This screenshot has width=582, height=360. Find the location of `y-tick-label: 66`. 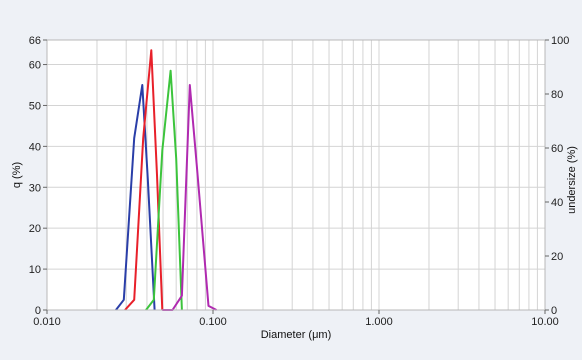

y-tick-label: 66 is located at coordinates (35, 41).